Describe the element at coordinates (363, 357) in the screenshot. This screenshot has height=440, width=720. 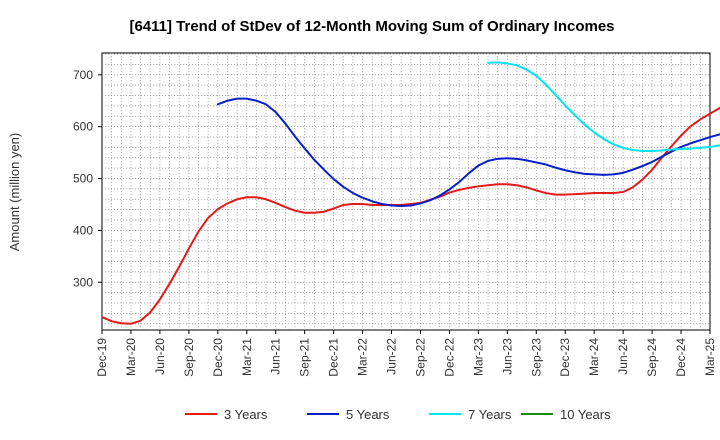
I see `x-tick-label: Mar-22` at that location.